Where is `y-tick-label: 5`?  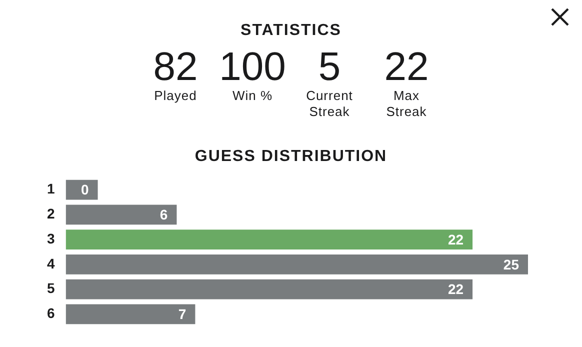 y-tick-label: 5 is located at coordinates (50, 288).